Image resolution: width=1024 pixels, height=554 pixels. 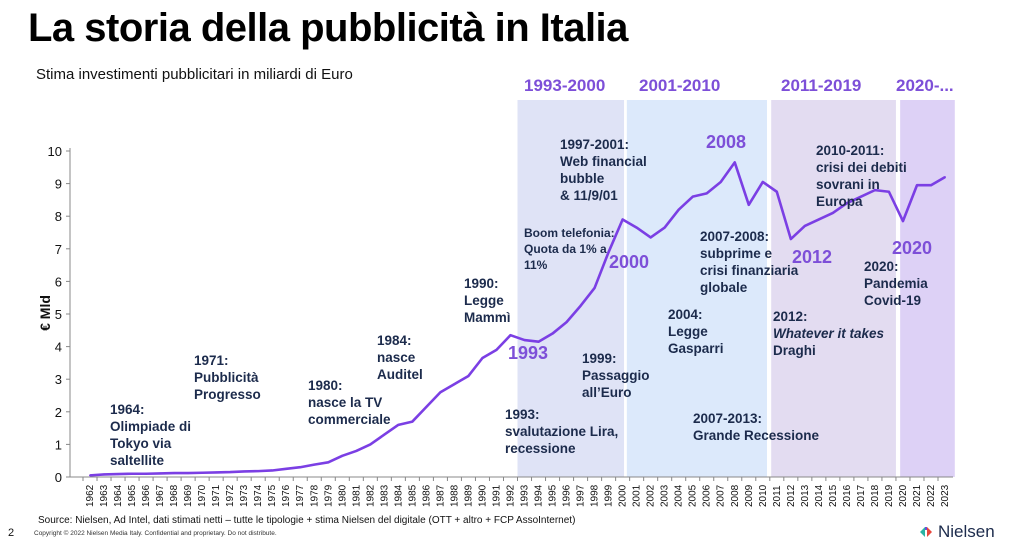 What do you see at coordinates (629, 262) in the screenshot?
I see `highlight-year: 2000` at bounding box center [629, 262].